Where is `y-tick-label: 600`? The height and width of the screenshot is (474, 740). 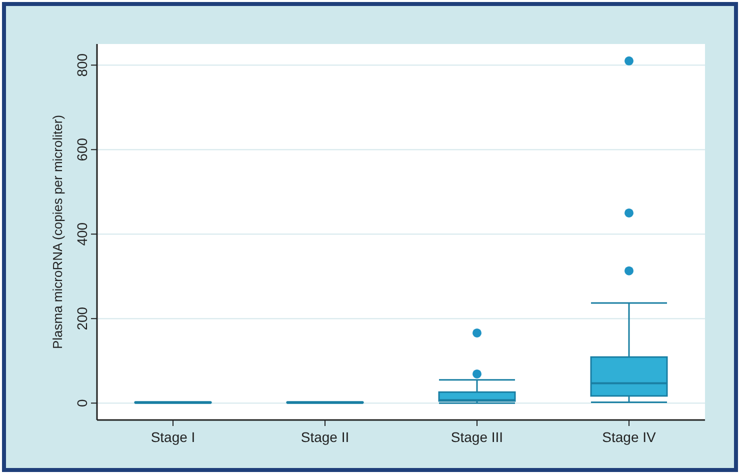
y-tick-label: 600 is located at coordinates (82, 150).